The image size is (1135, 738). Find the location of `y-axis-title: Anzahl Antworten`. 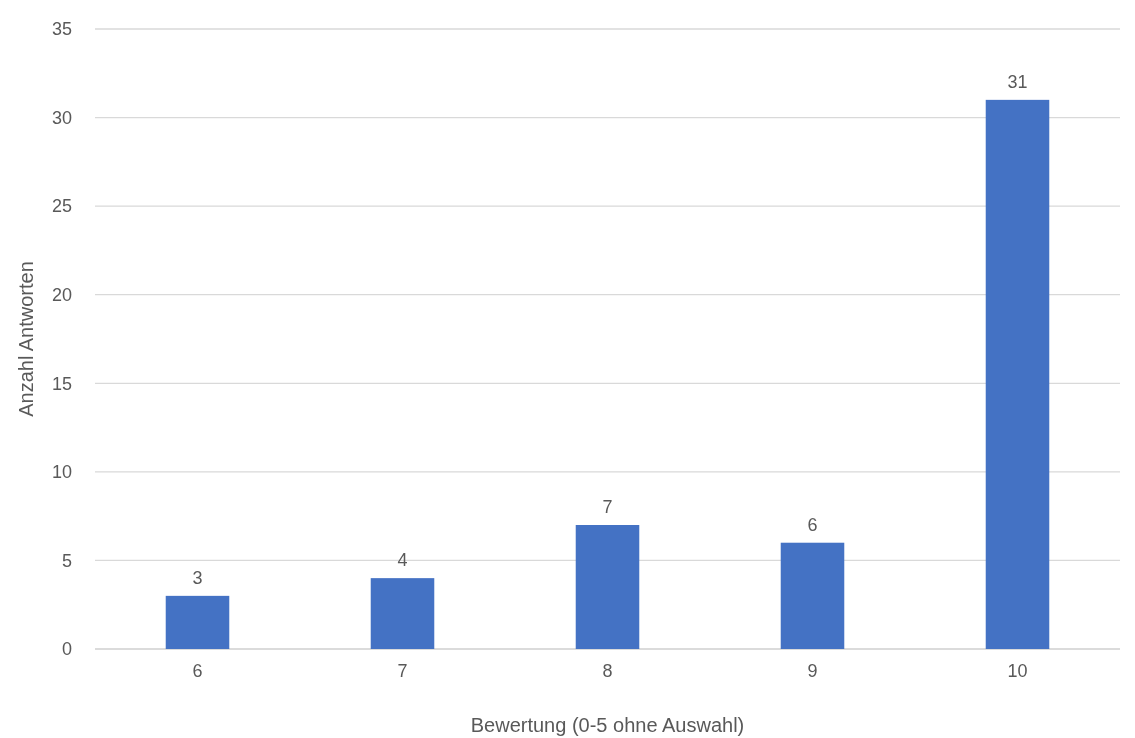

y-axis-title: Anzahl Antworten is located at coordinates (26, 339).